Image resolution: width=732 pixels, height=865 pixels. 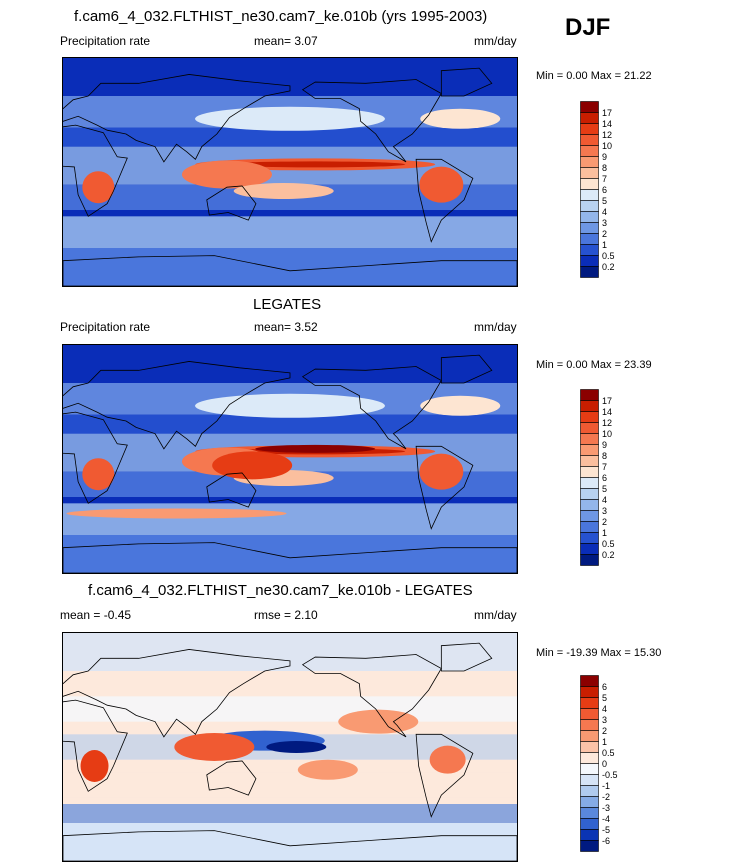 I want to click on colorbar-tick-label: -2, so click(x=606, y=797).